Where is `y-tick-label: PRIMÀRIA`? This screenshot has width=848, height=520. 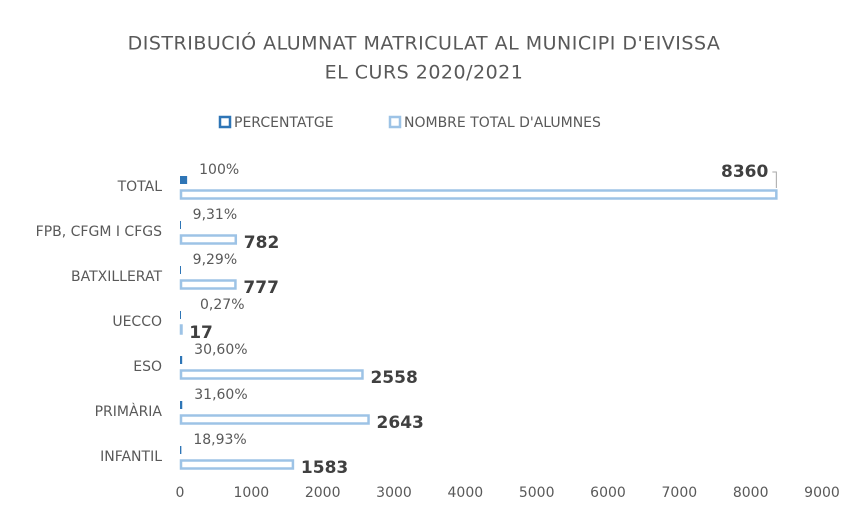 y-tick-label: PRIMÀRIA is located at coordinates (129, 411).